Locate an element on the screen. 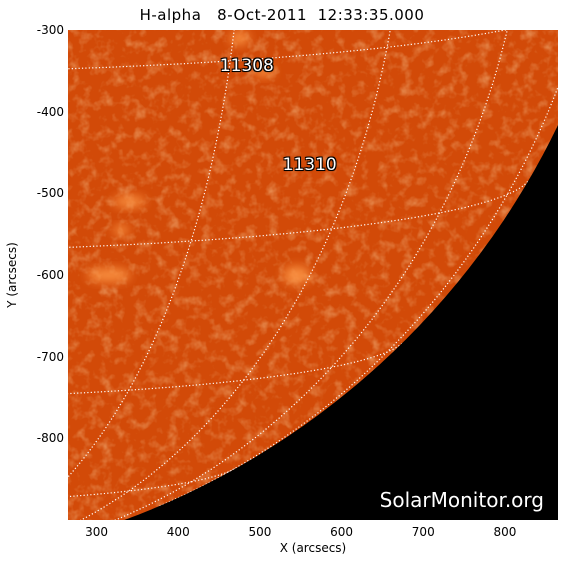  y-tick-label: -400 is located at coordinates (50, 111).